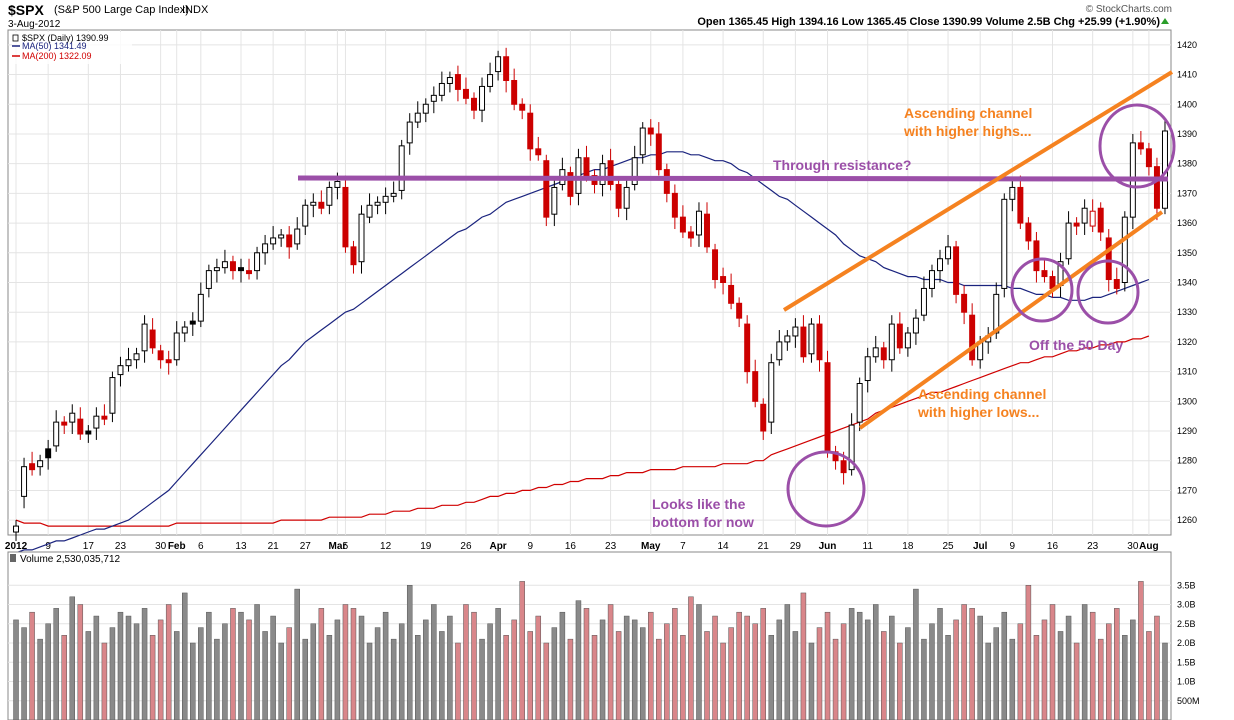 Image resolution: width=1234 pixels, height=720 pixels. Describe the element at coordinates (121, 546) in the screenshot. I see `date-tick-label: 23` at that location.